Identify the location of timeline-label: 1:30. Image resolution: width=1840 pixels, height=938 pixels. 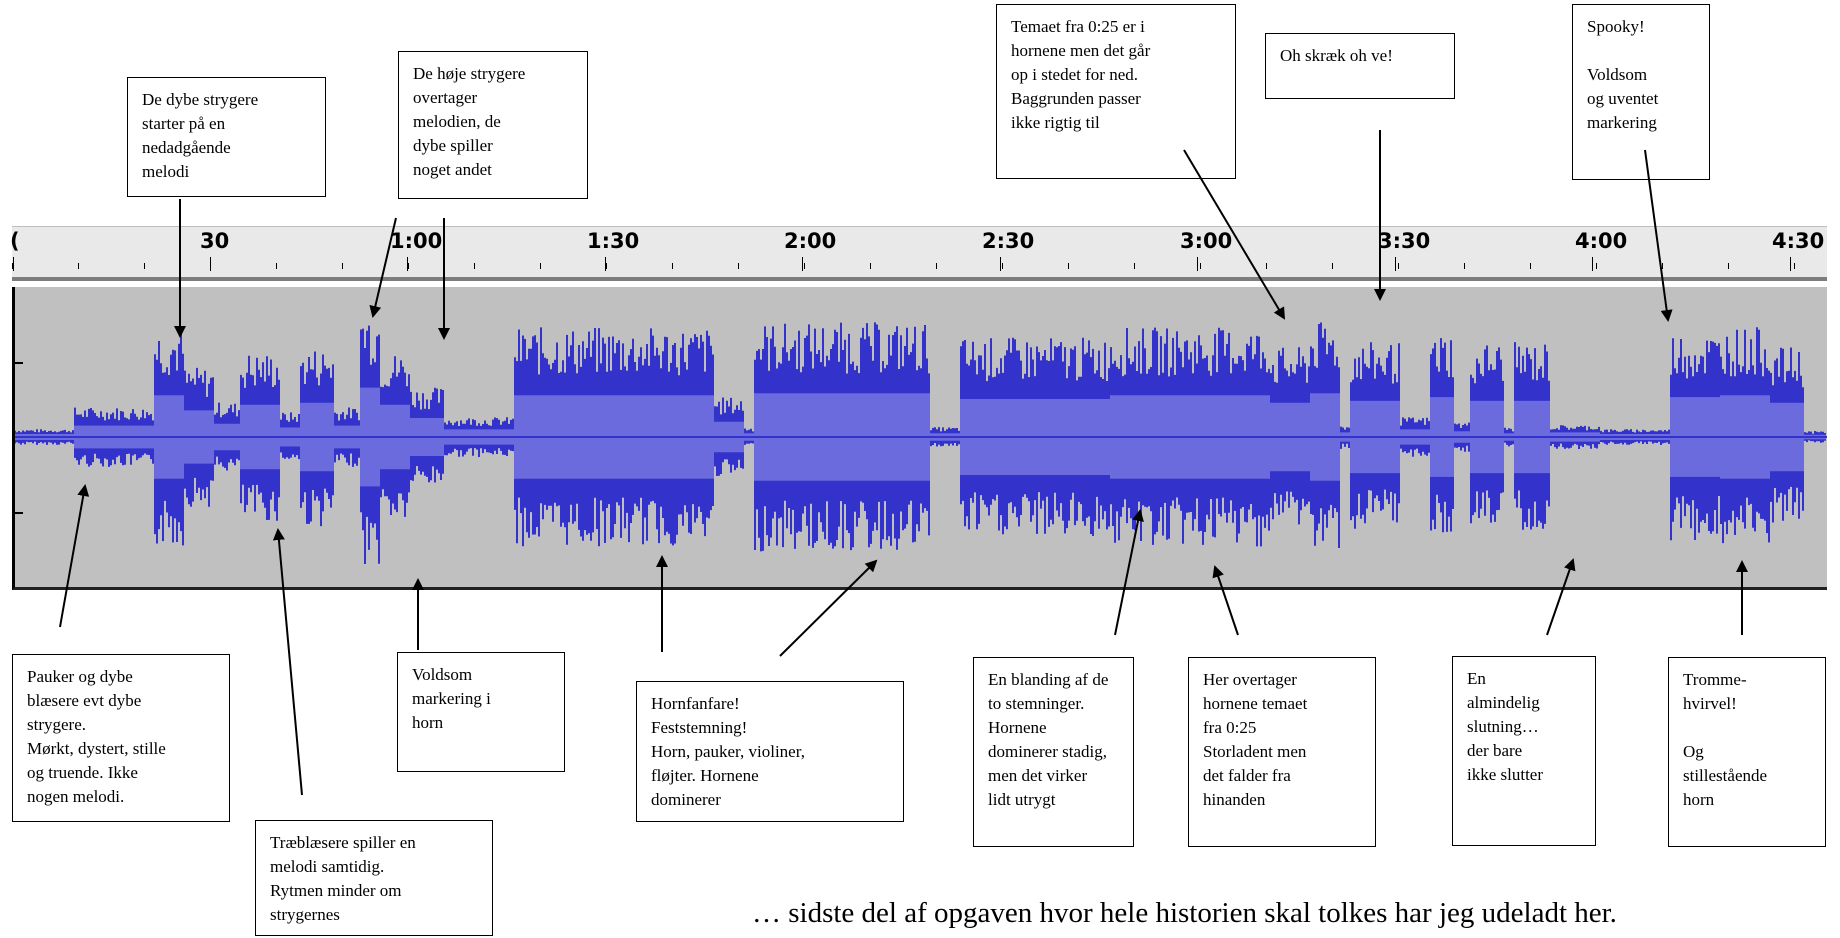
(613, 241).